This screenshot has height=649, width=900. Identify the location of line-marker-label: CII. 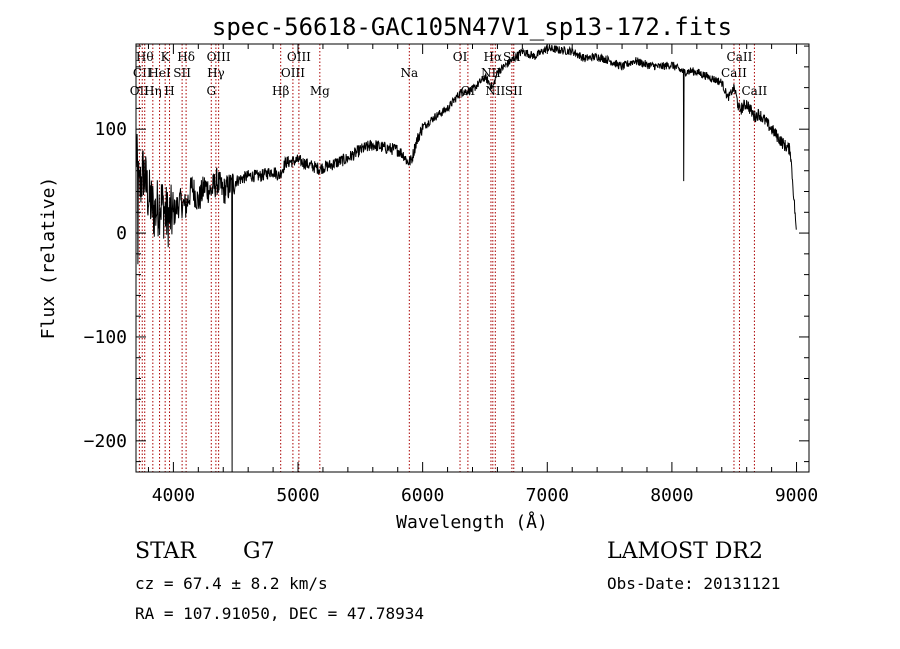
(142, 73).